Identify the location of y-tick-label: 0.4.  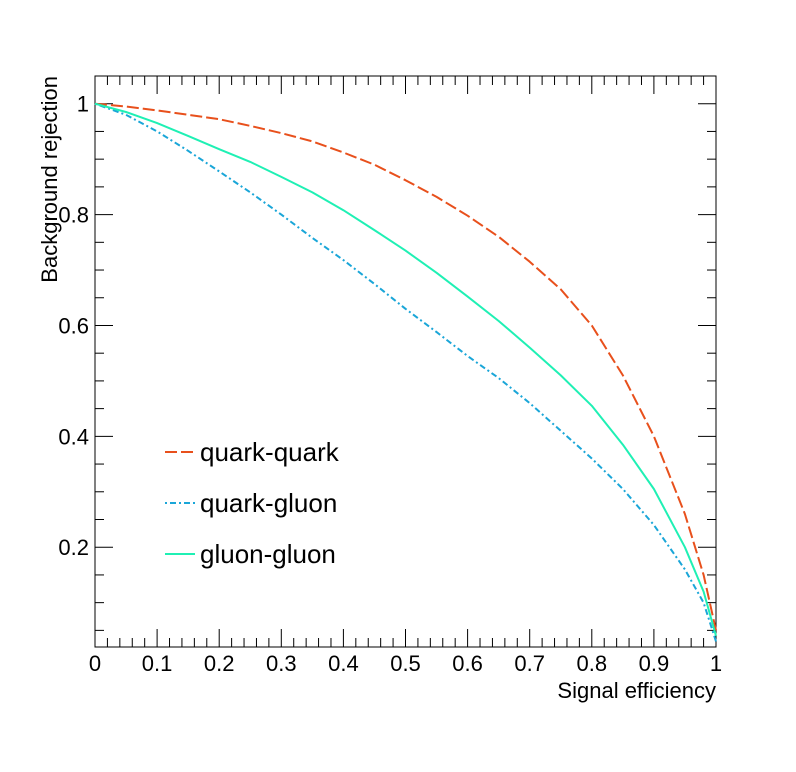
(73, 436).